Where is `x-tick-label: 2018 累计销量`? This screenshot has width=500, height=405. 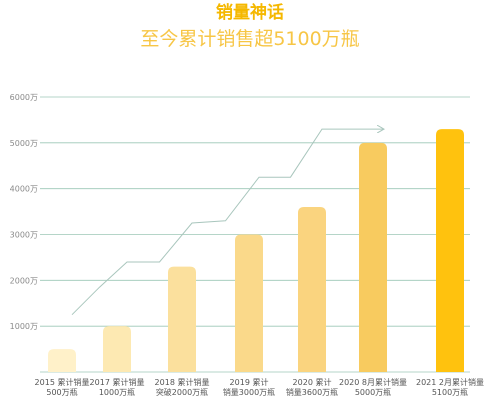 x-tick-label: 2018 累计销量 is located at coordinates (182, 382).